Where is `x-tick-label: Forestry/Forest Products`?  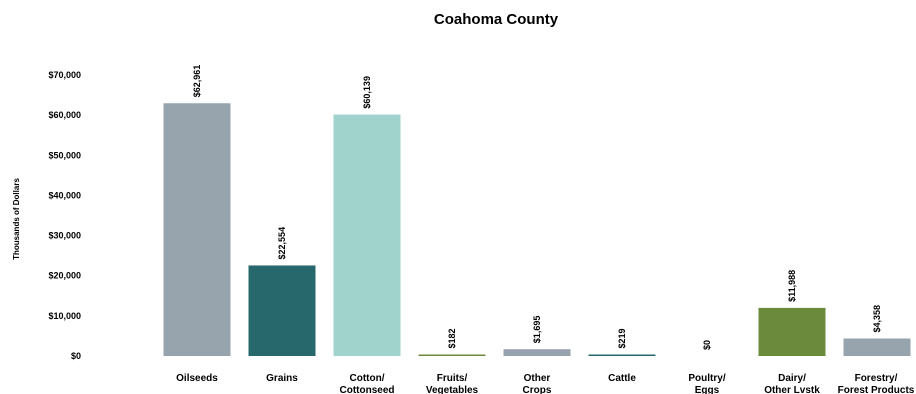
x-tick-label: Forestry/Forest Products is located at coordinates (876, 383).